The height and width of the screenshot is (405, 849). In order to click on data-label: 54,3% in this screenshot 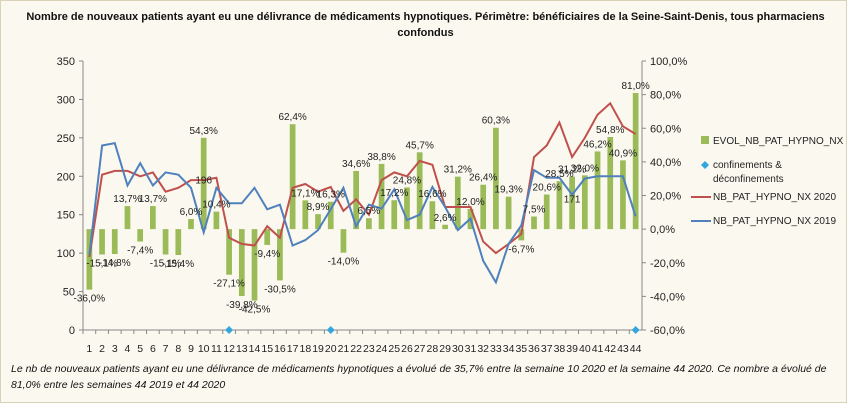, I will do `click(204, 131)`.